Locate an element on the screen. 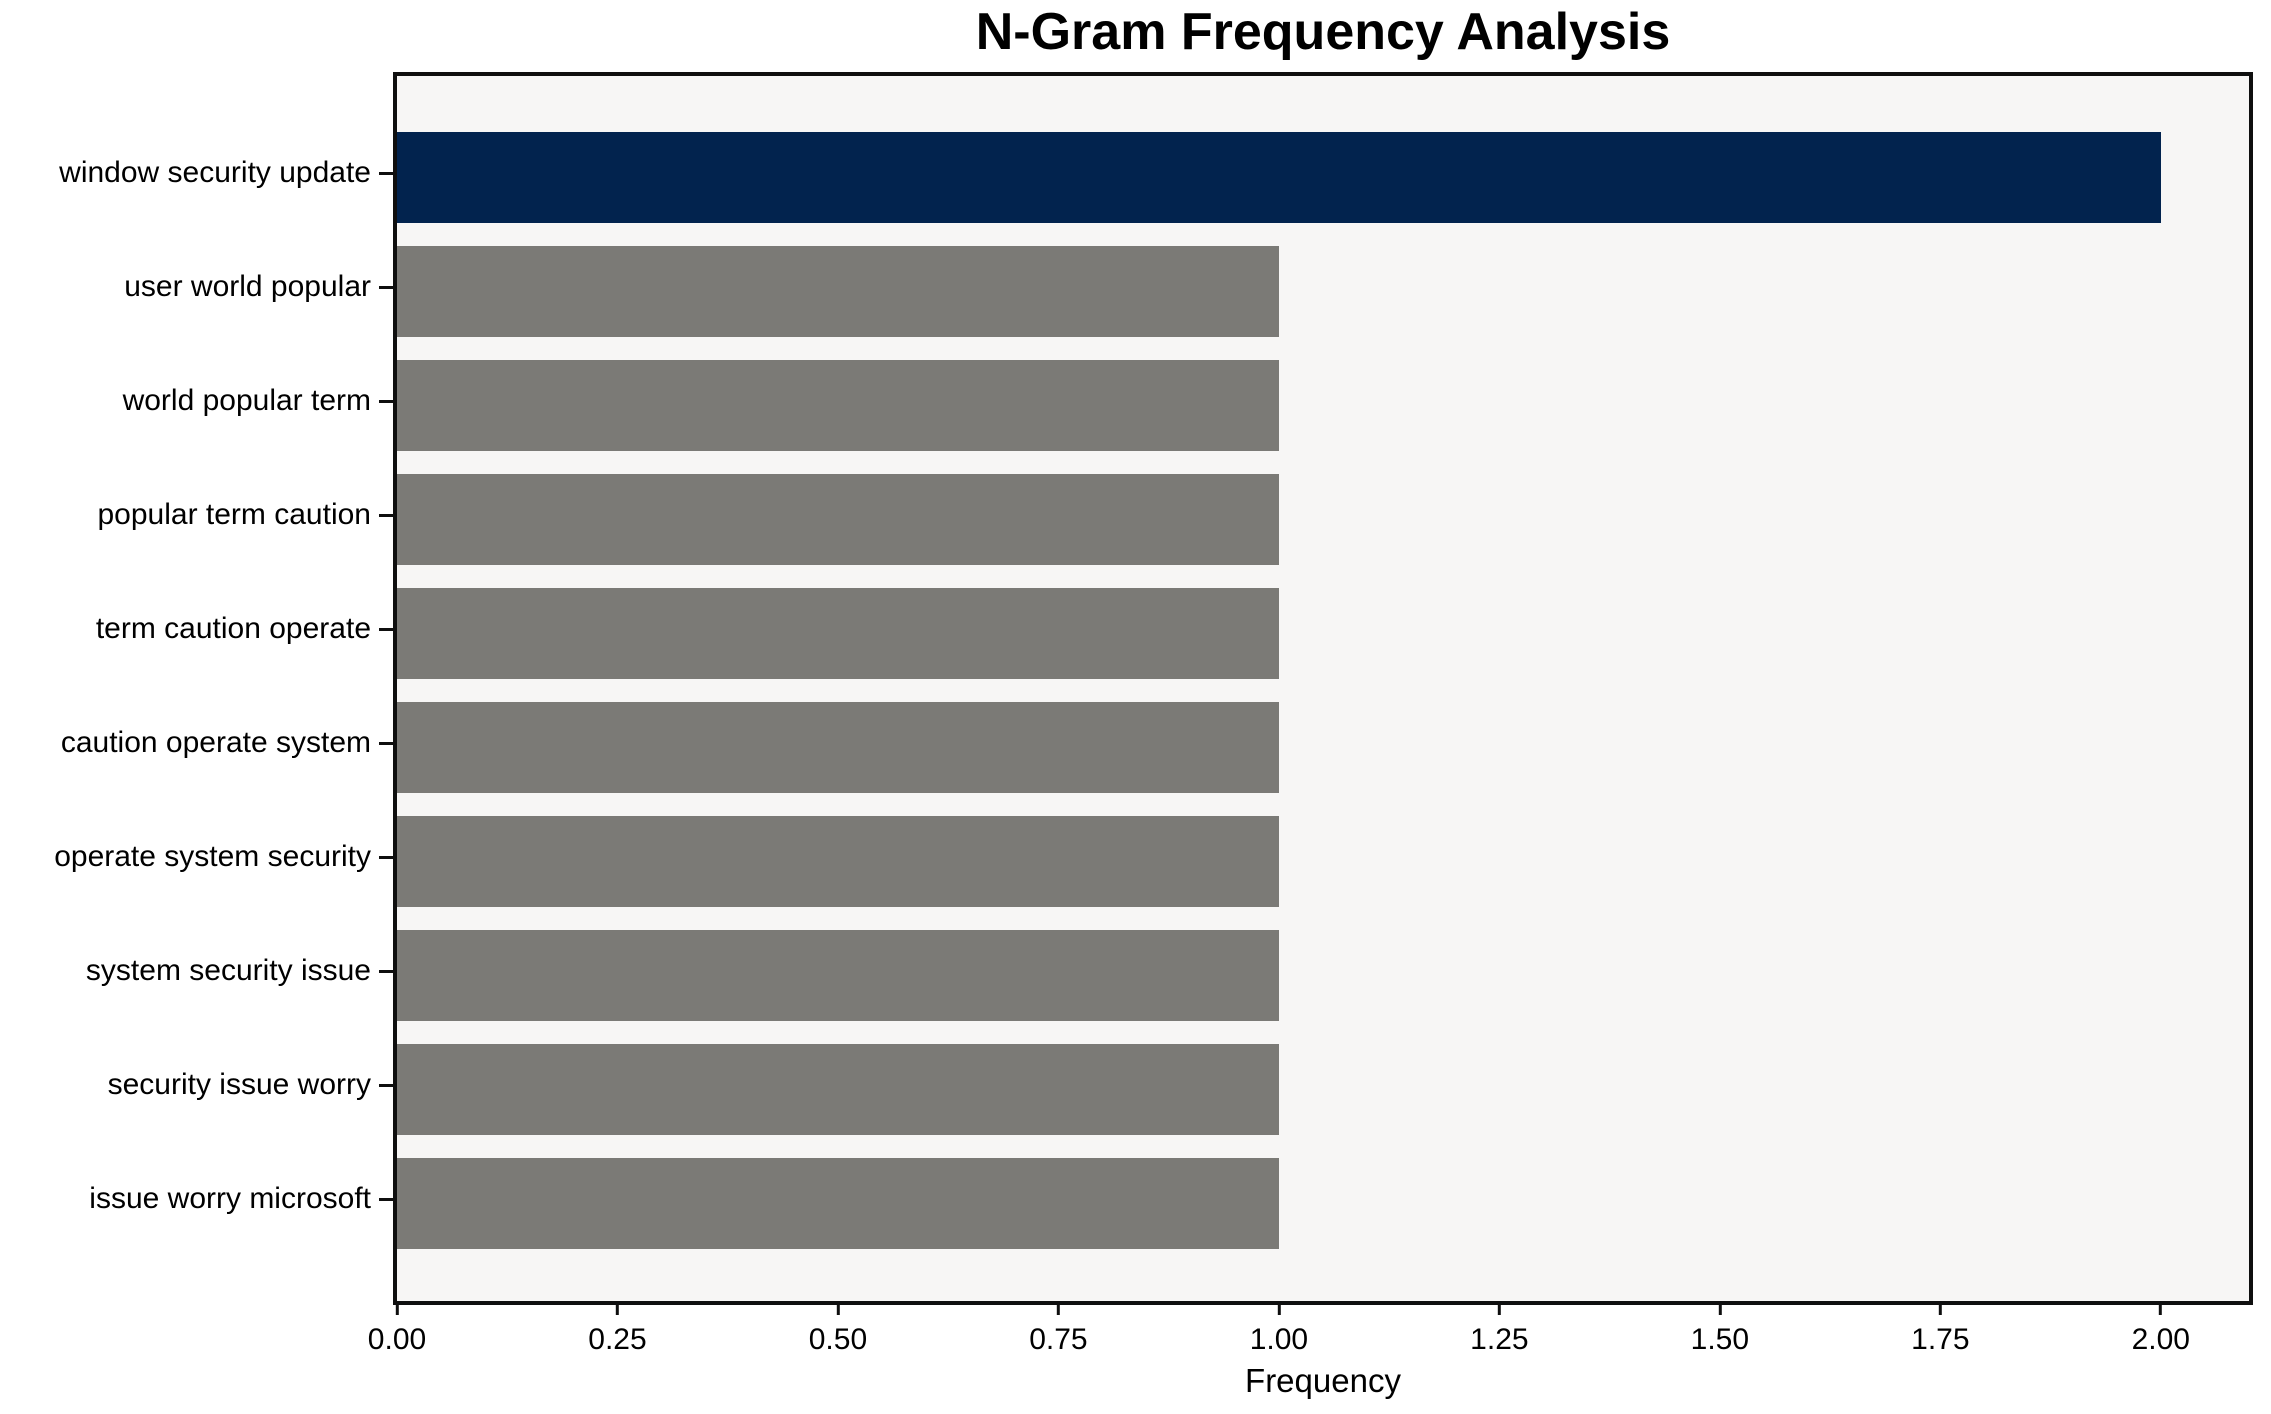 The height and width of the screenshot is (1414, 2271). x-tick: 2.00 is located at coordinates (2161, 1331).